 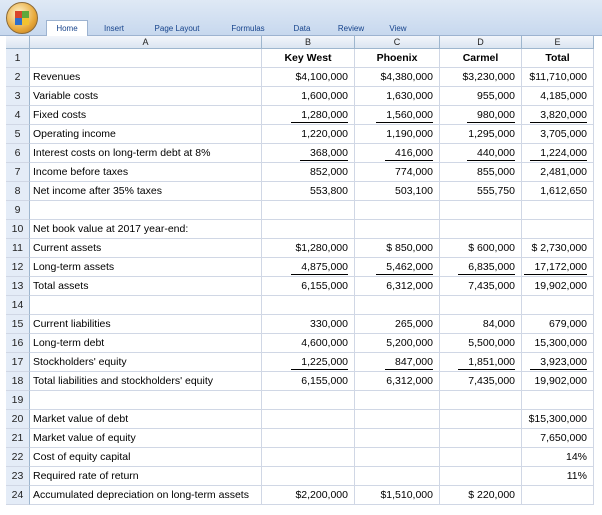 What do you see at coordinates (397, 267) in the screenshot?
I see `cell: 5,462,000` at bounding box center [397, 267].